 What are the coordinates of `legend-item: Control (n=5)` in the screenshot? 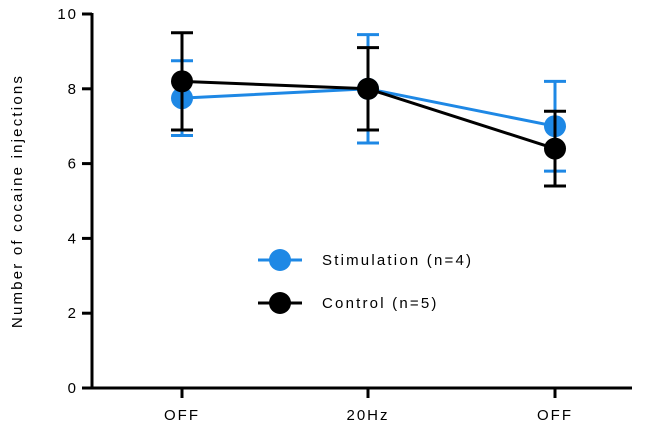 It's located at (348, 303).